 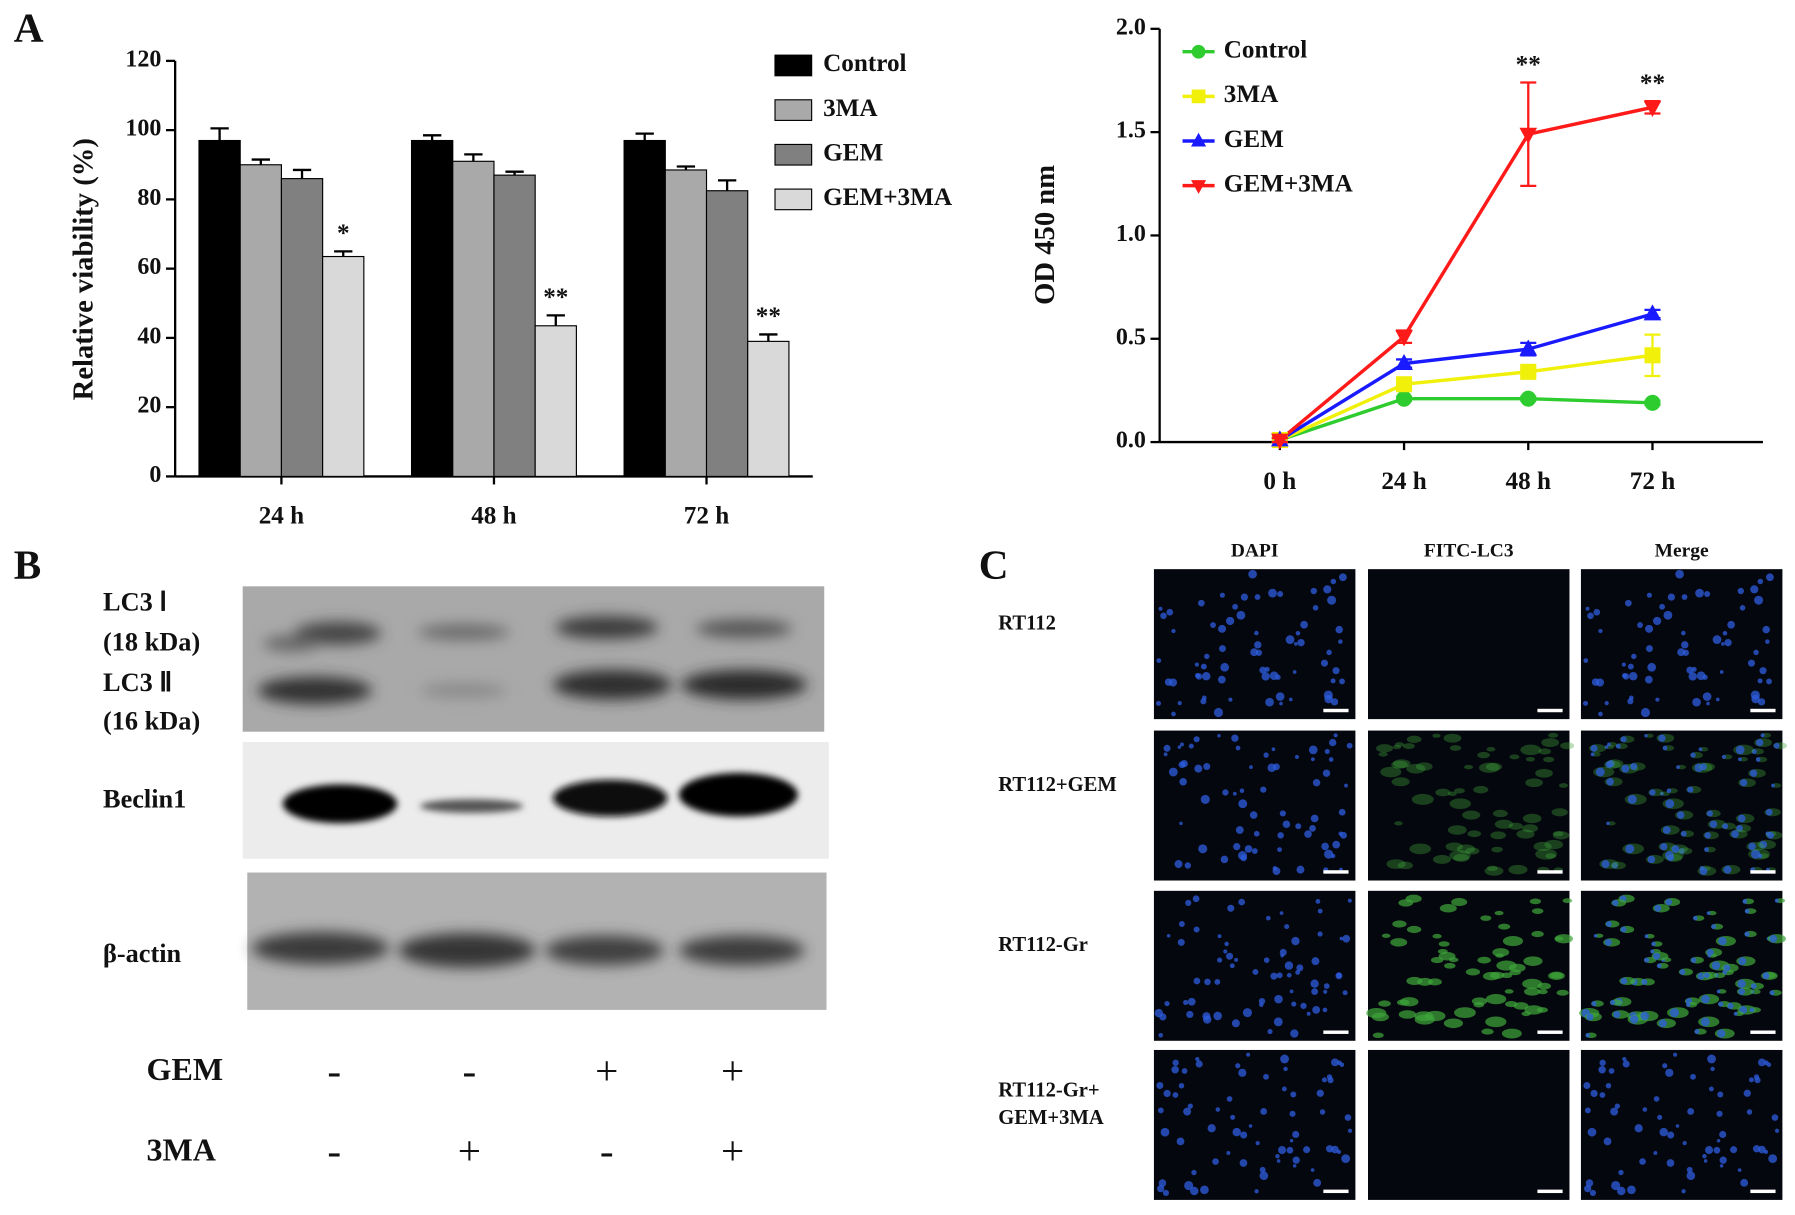 What do you see at coordinates (181, 1149) in the screenshot?
I see `treatment-label: 3MA` at bounding box center [181, 1149].